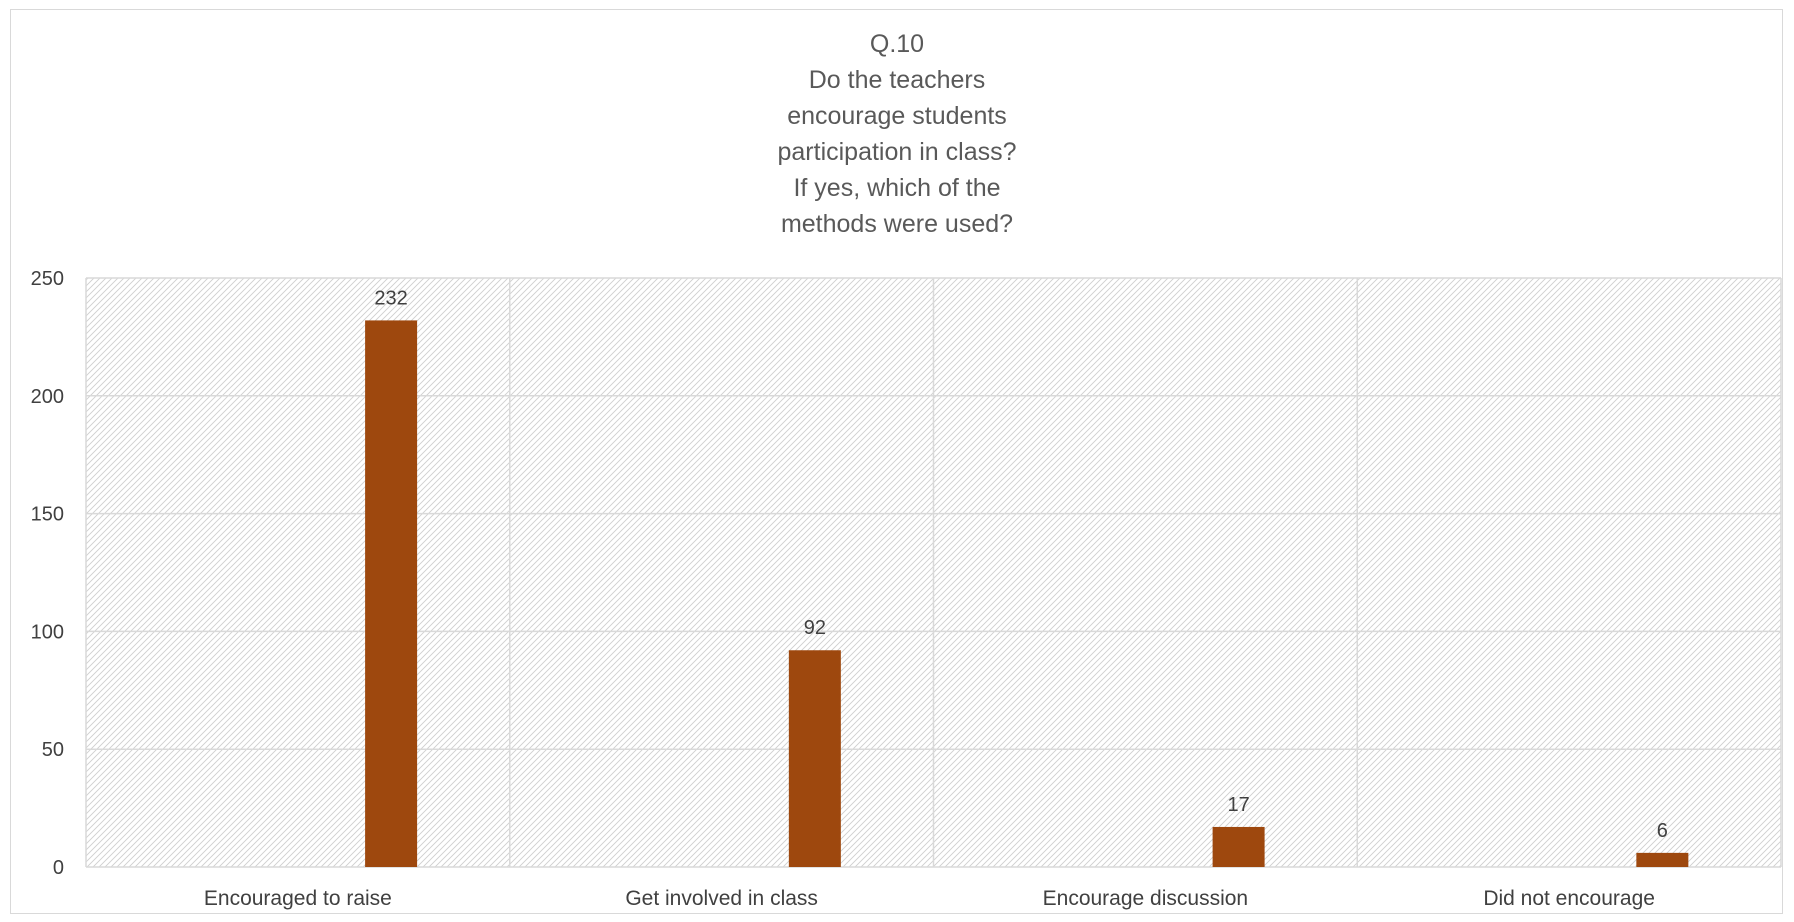 The image size is (1794, 922). Describe the element at coordinates (897, 152) in the screenshot. I see `chart-title-line: participation in class?` at that location.